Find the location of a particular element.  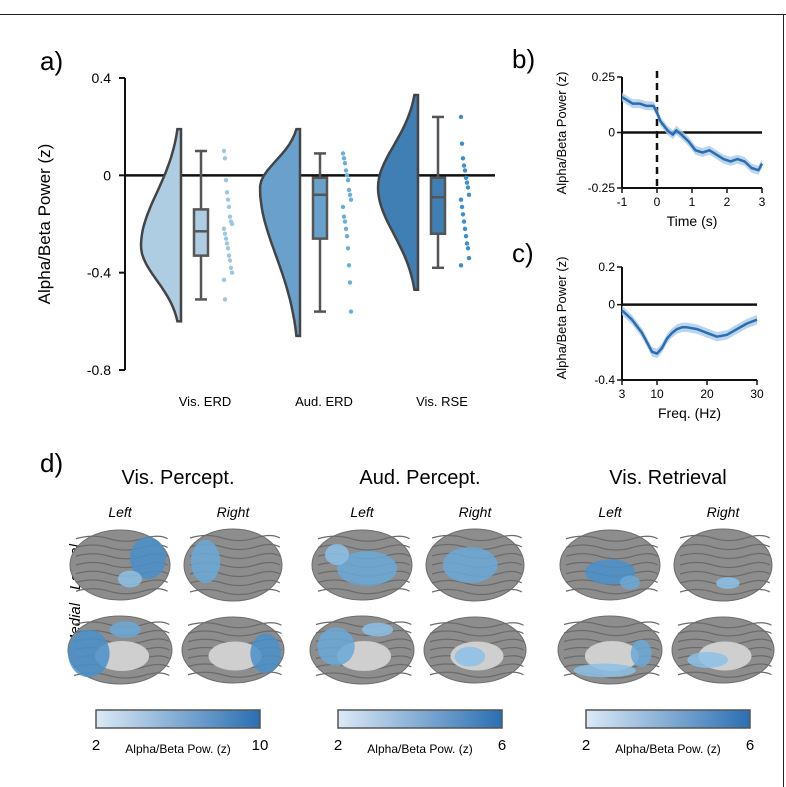

a-ytick-label: 0 is located at coordinates (107, 175).